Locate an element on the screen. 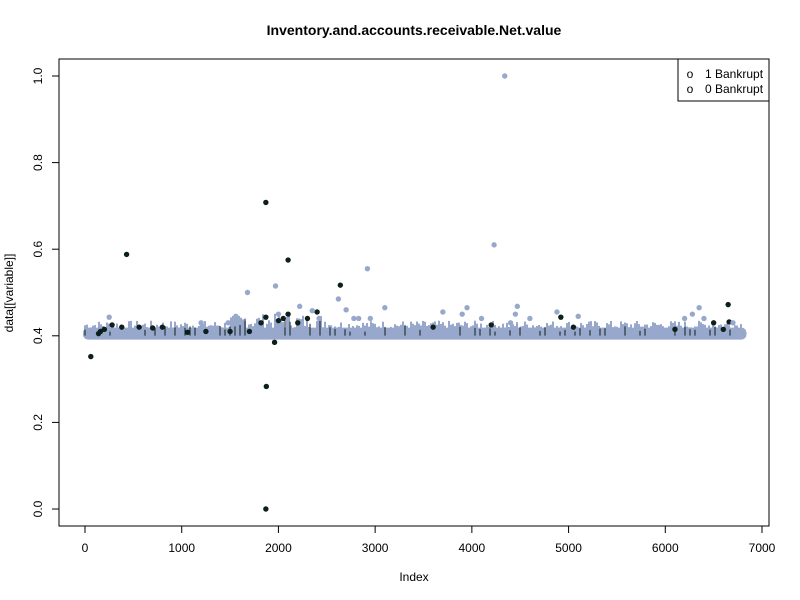  y-tick-label: 0.0 is located at coordinates (38, 508).